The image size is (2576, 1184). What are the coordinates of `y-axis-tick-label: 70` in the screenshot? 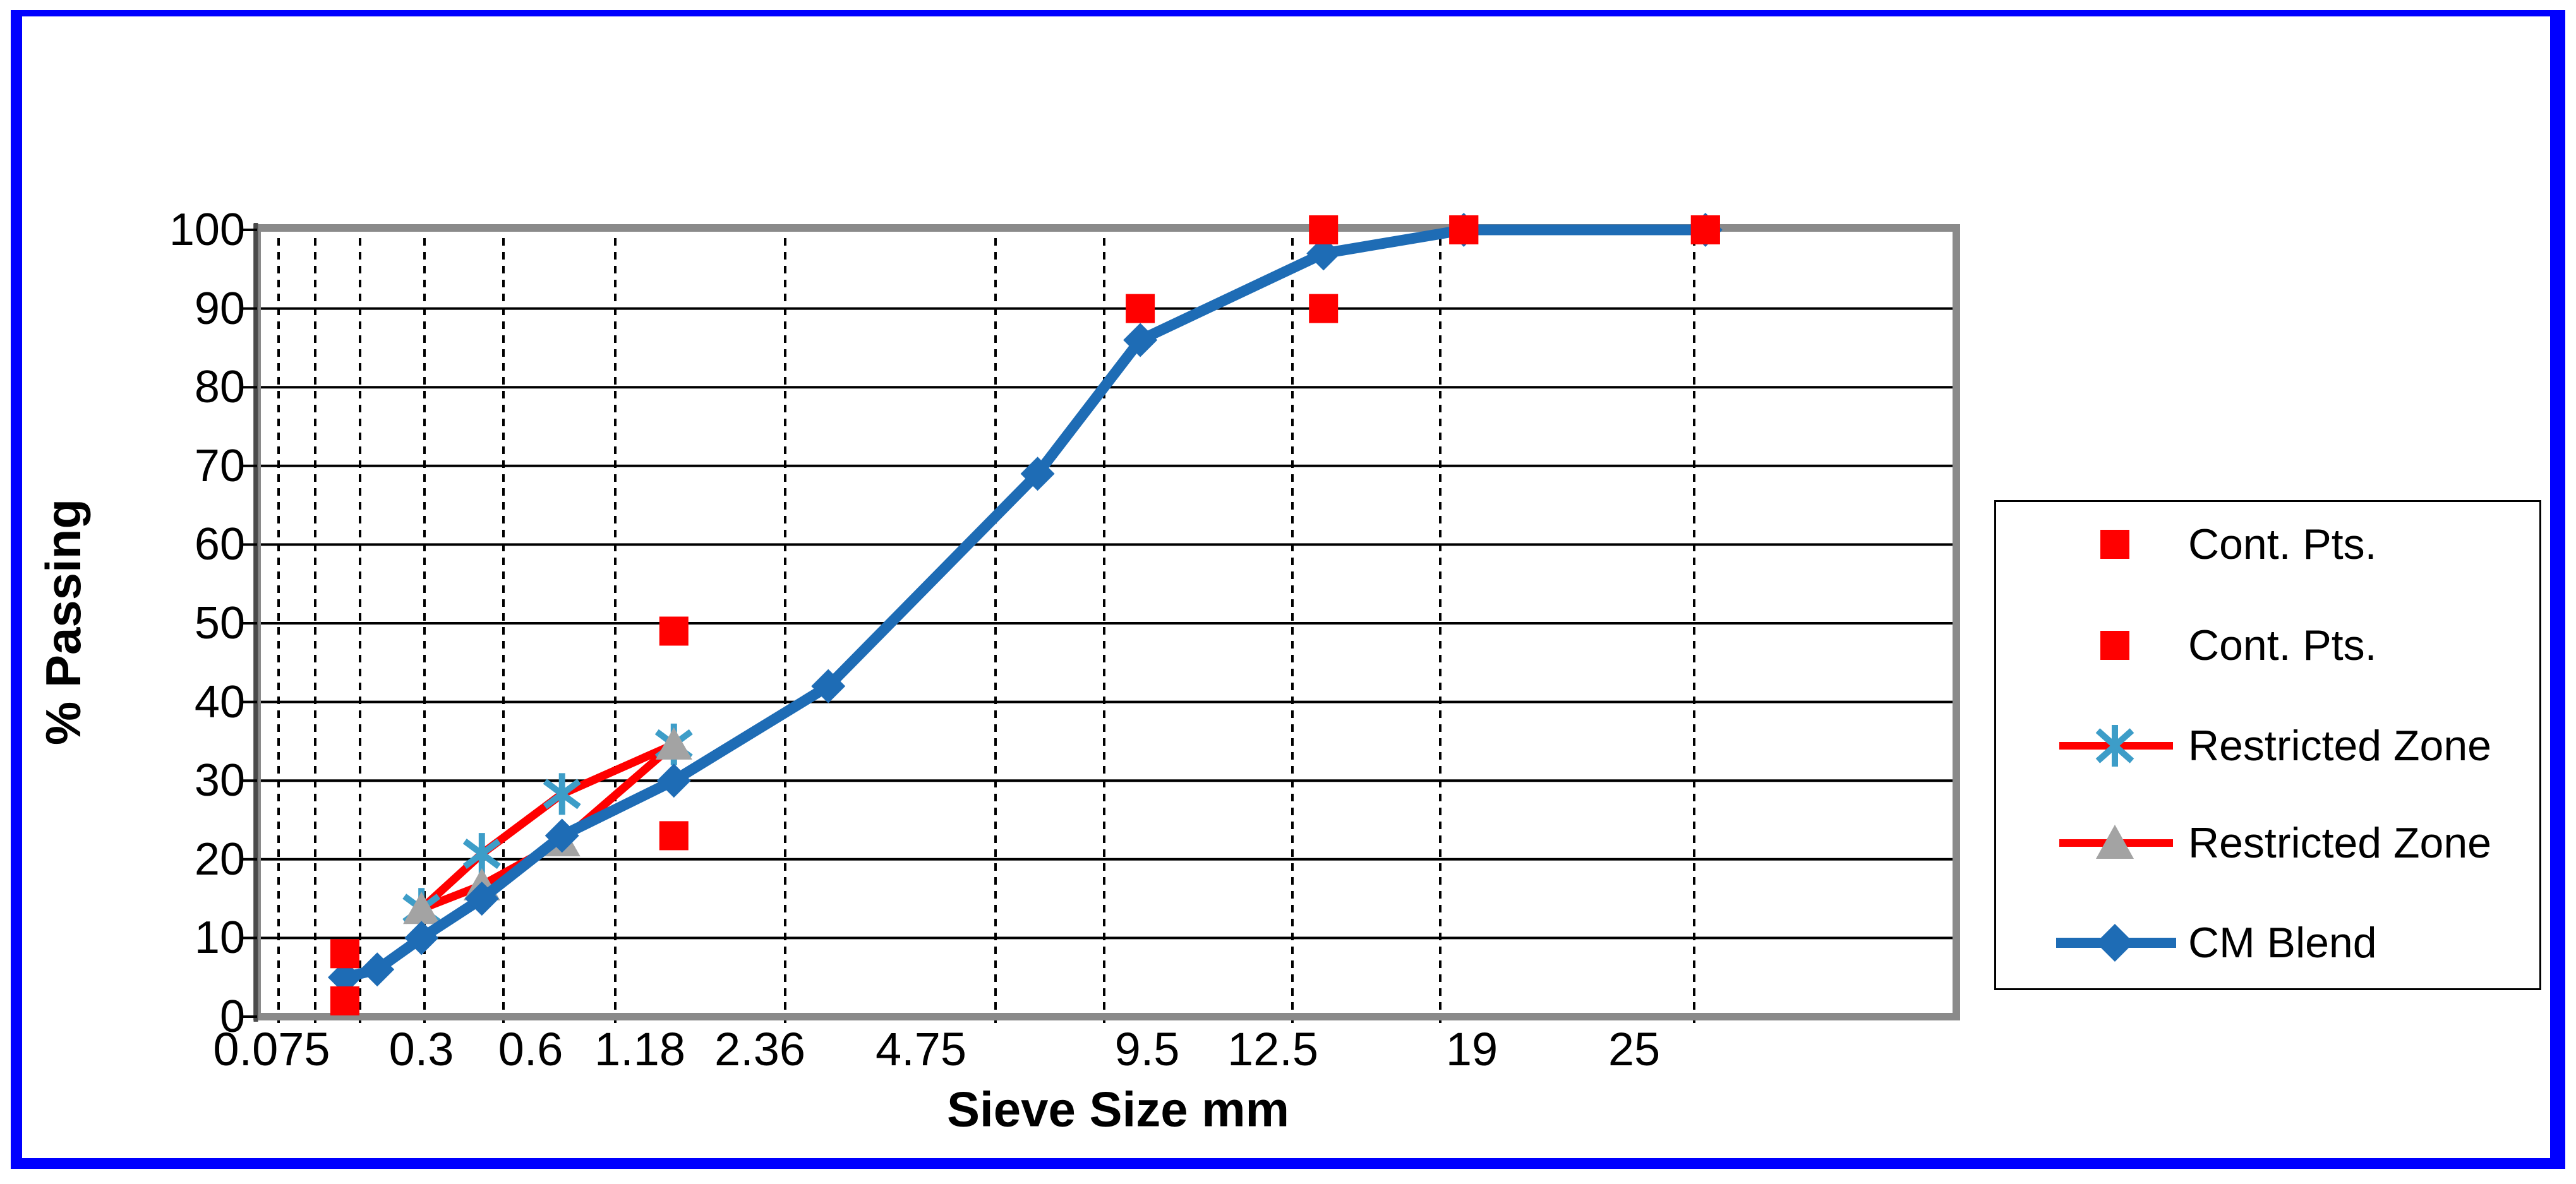 It's located at (219, 465).